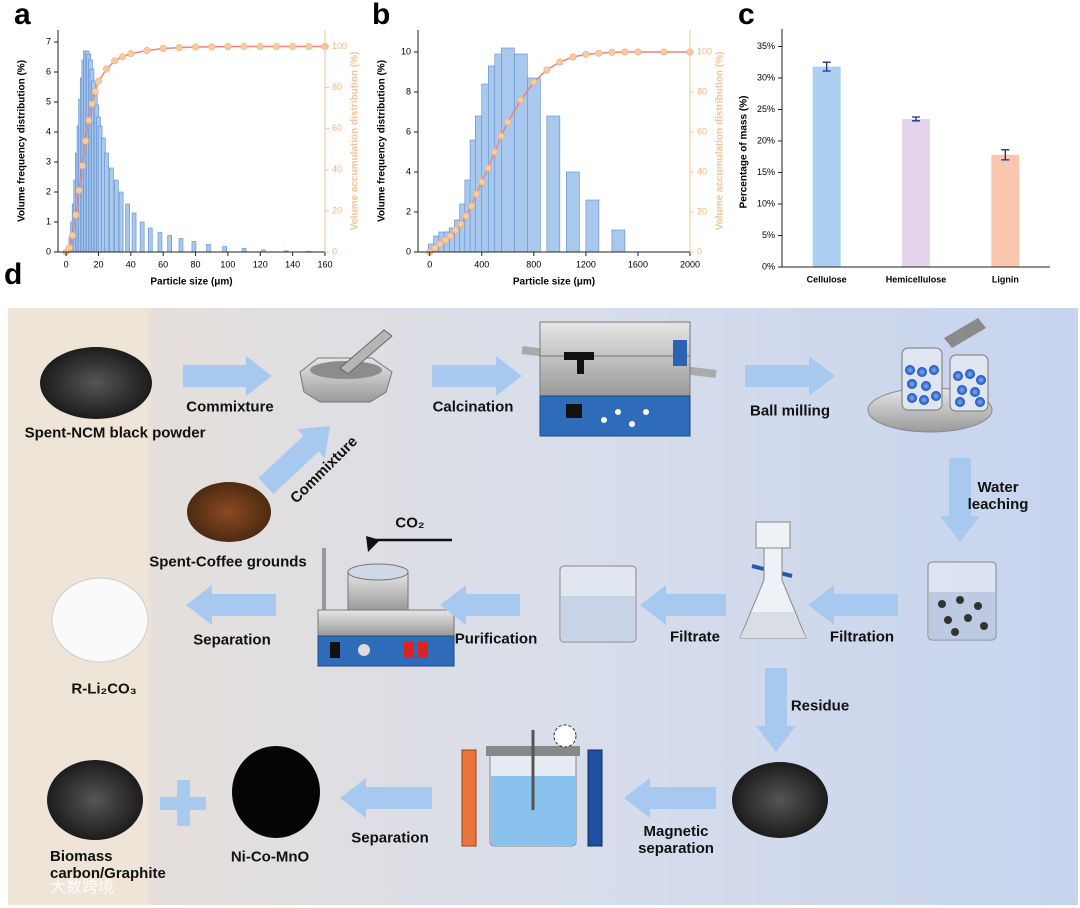 The image size is (1080, 908). Describe the element at coordinates (820, 706) in the screenshot. I see `diagram-label: Residue` at that location.